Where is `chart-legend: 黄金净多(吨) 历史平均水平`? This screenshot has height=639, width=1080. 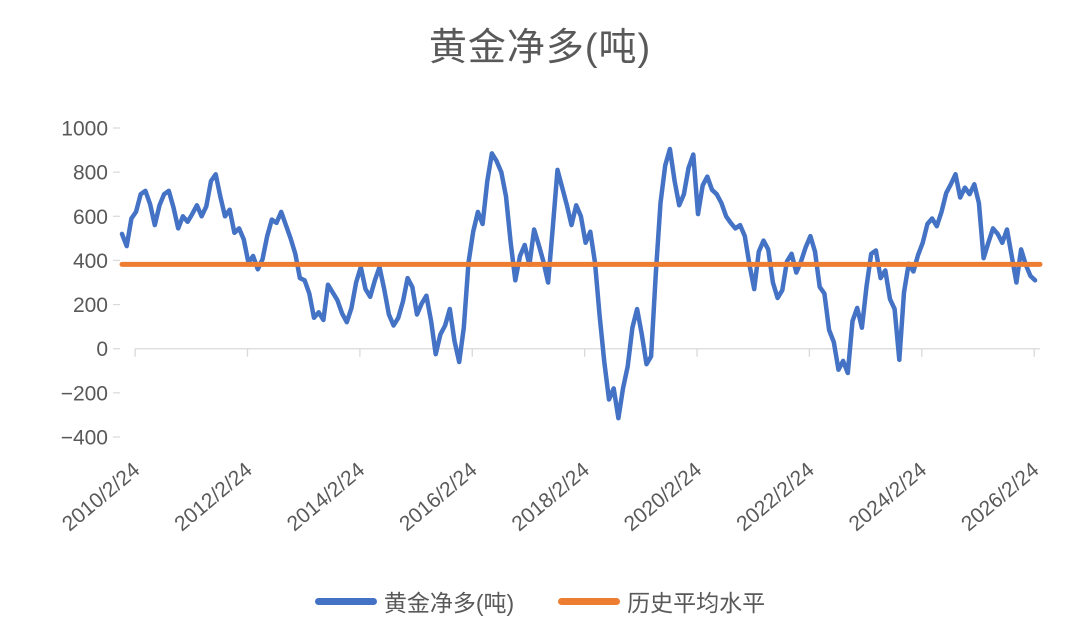
chart-legend: 黄金净多(吨) 历史平均水平 is located at coordinates (540, 601).